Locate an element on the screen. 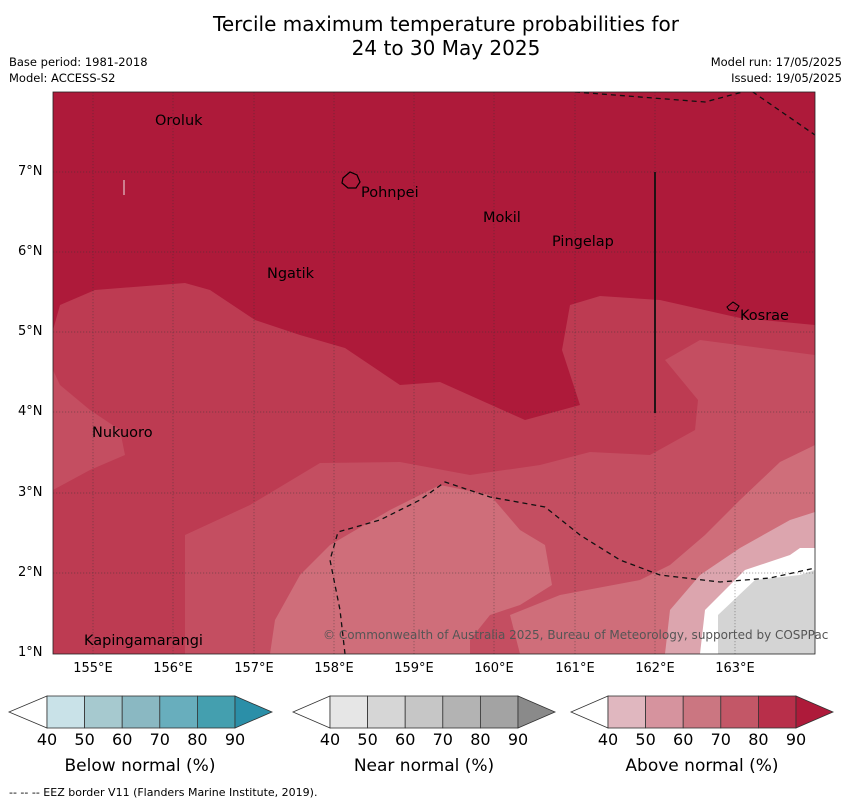 The width and height of the screenshot is (850, 804). cbar-near-tick: 40 is located at coordinates (330, 739).